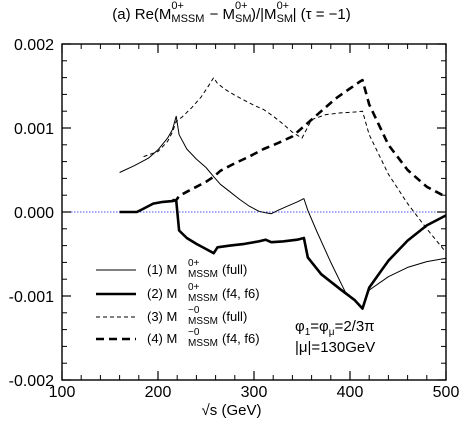 The width and height of the screenshot is (463, 426). Describe the element at coordinates (231, 410) in the screenshot. I see `x-axis-label: √s (GeV)` at that location.